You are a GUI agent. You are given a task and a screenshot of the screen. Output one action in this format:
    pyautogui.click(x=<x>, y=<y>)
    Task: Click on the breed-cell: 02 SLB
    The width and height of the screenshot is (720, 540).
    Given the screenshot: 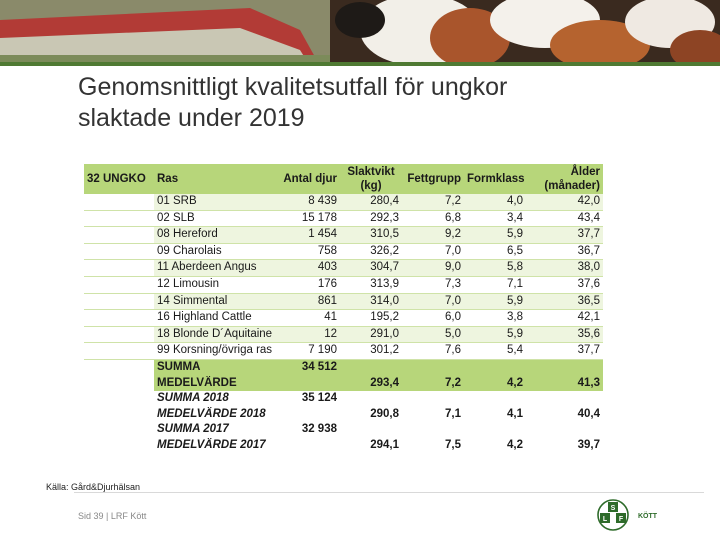 What is the action you would take?
    pyautogui.click(x=215, y=219)
    